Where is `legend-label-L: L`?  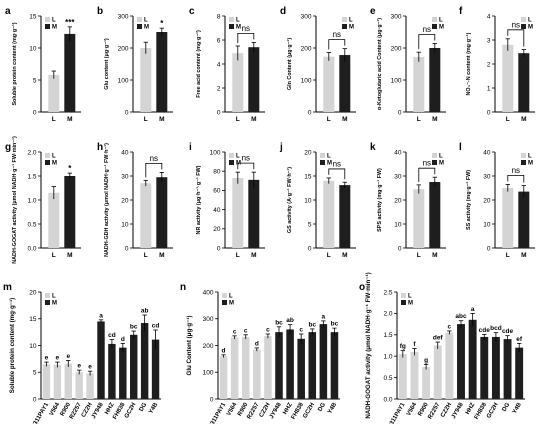
legend-label-L: L is located at coordinates (146, 21).